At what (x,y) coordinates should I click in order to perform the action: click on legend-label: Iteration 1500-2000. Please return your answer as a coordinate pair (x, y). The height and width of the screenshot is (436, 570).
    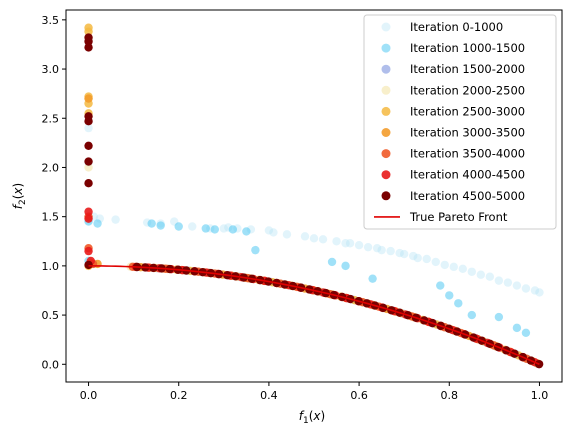
    Looking at the image, I should click on (467, 69).